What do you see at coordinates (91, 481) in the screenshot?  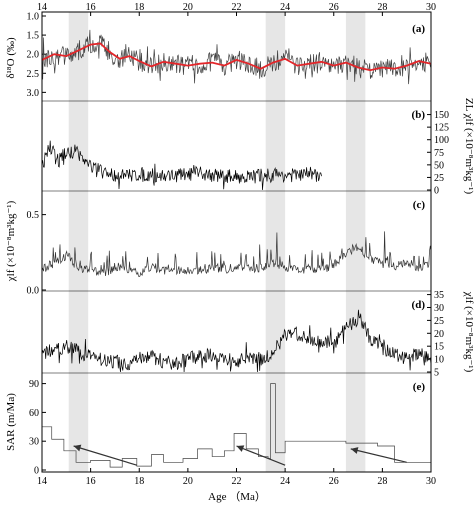 I see `x-tick-label-bottom-16: 16` at bounding box center [91, 481].